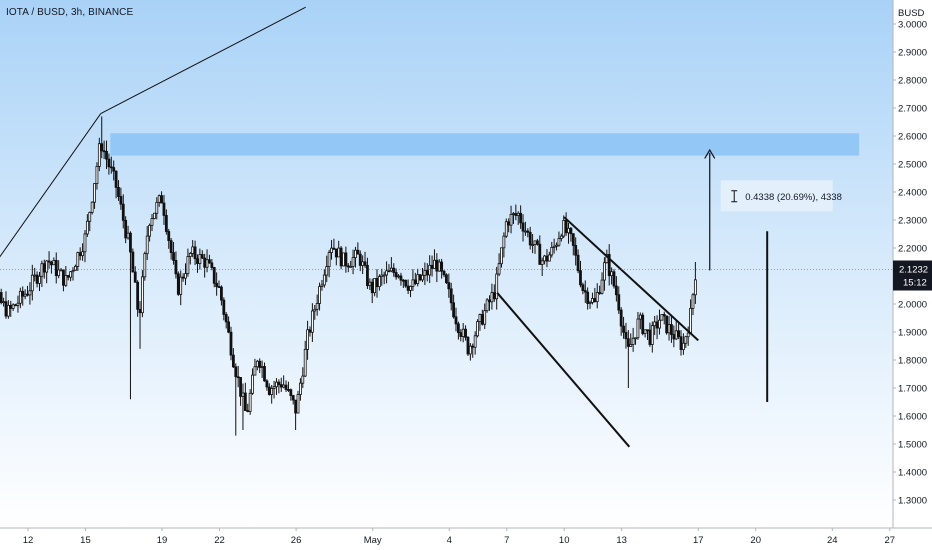 This screenshot has height=550, width=932. What do you see at coordinates (915, 283) in the screenshot?
I see `candle-countdown: 15:12` at bounding box center [915, 283].